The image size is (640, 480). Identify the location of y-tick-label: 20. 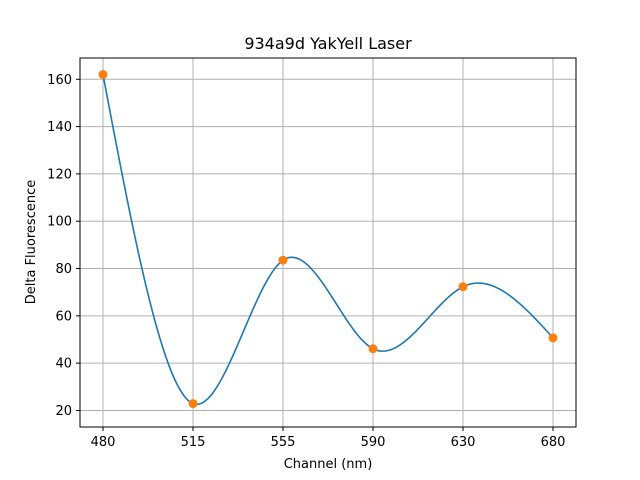
(63, 411).